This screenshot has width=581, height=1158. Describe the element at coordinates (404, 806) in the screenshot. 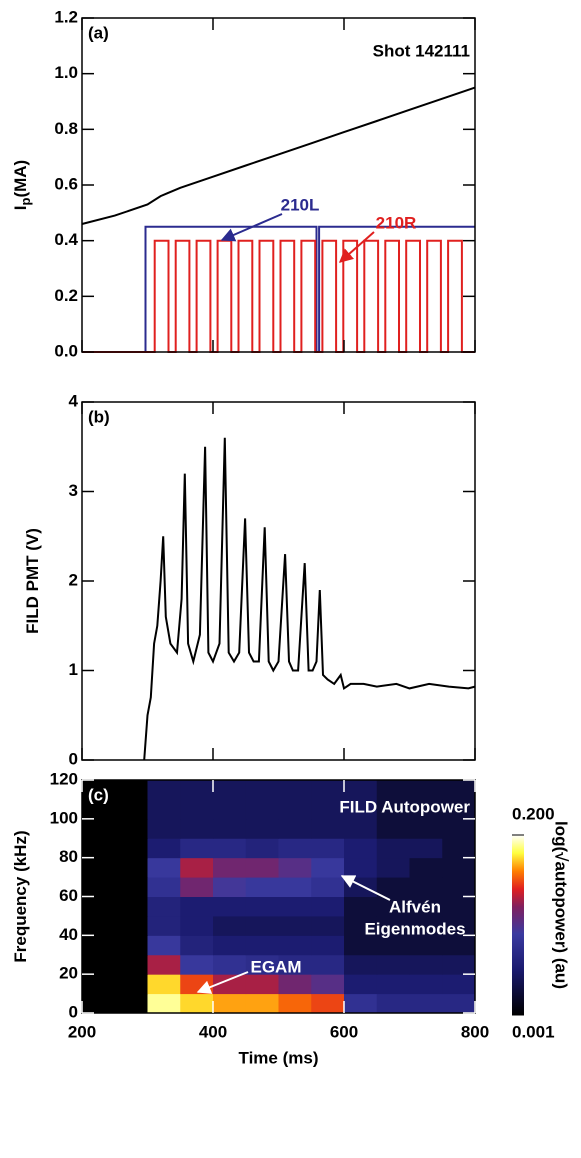

I see `annotation: FILD Autopower` at that location.